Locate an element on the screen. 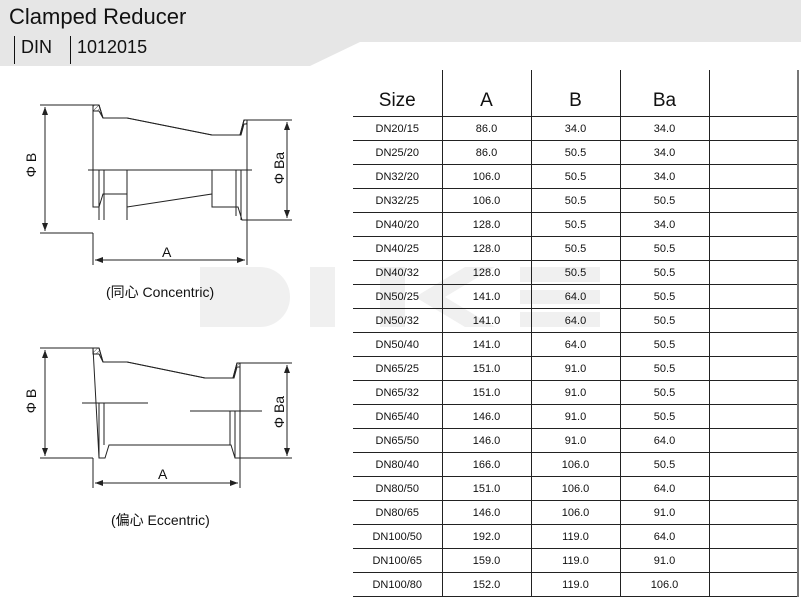 The height and width of the screenshot is (597, 801). table-row: DN20/15 86.0 34.0 34.0 is located at coordinates (576, 128).